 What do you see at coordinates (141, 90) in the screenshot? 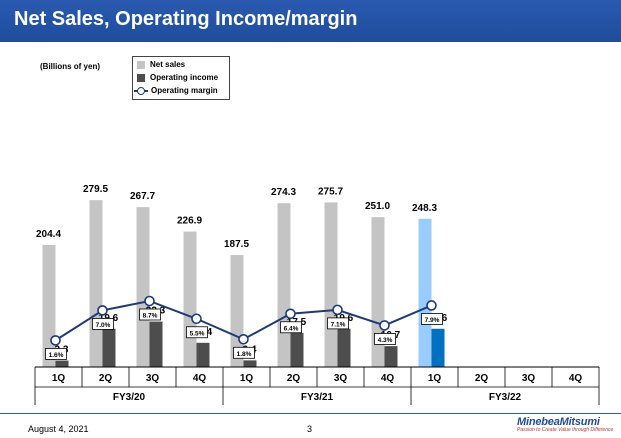
I see `operating-margin-line-icon` at bounding box center [141, 90].